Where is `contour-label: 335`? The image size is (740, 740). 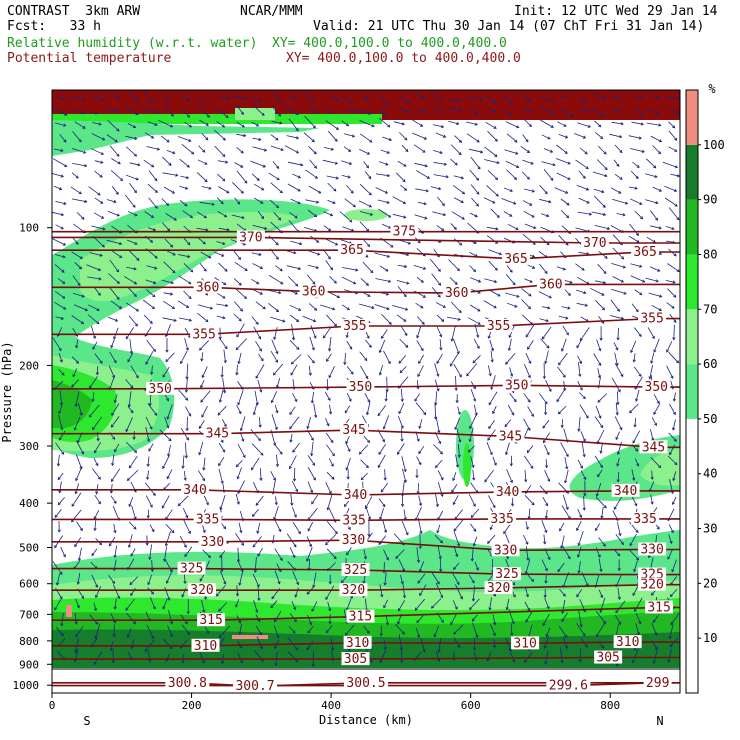 contour-label: 335 is located at coordinates (353, 520).